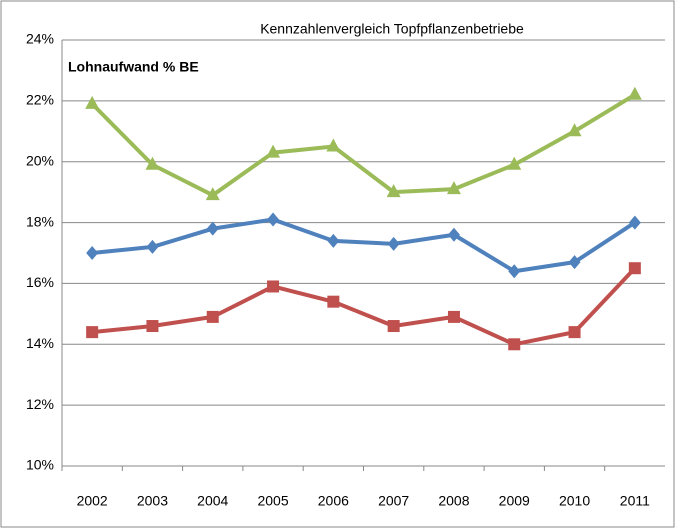 The height and width of the screenshot is (528, 675). I want to click on x-tick-label: 2005, so click(272, 501).